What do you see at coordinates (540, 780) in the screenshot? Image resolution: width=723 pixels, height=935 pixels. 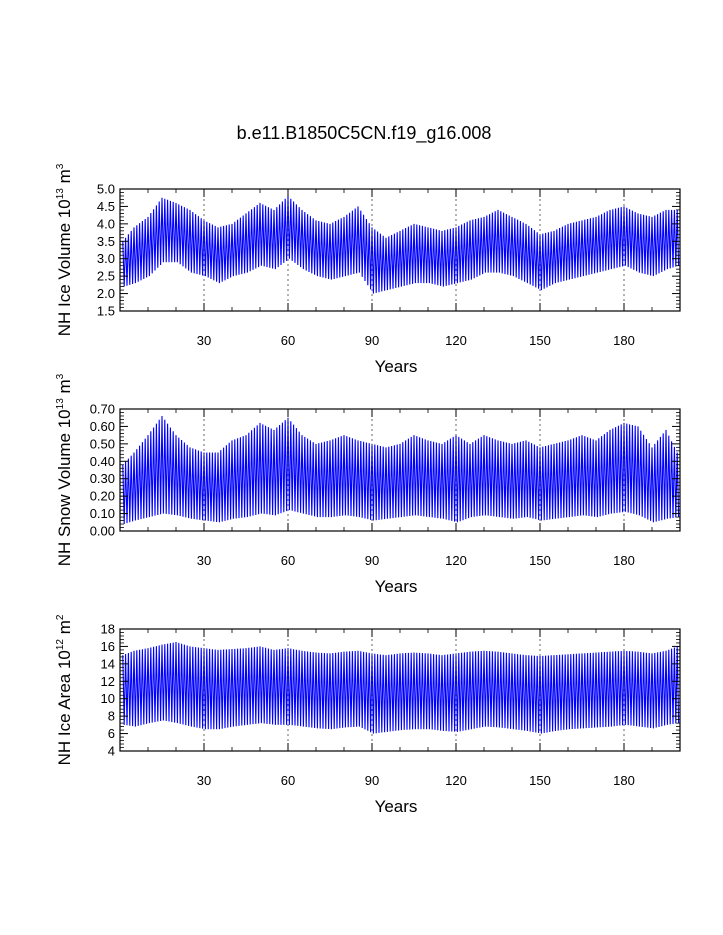 I see `ice-area-xtick-label: 150` at bounding box center [540, 780].